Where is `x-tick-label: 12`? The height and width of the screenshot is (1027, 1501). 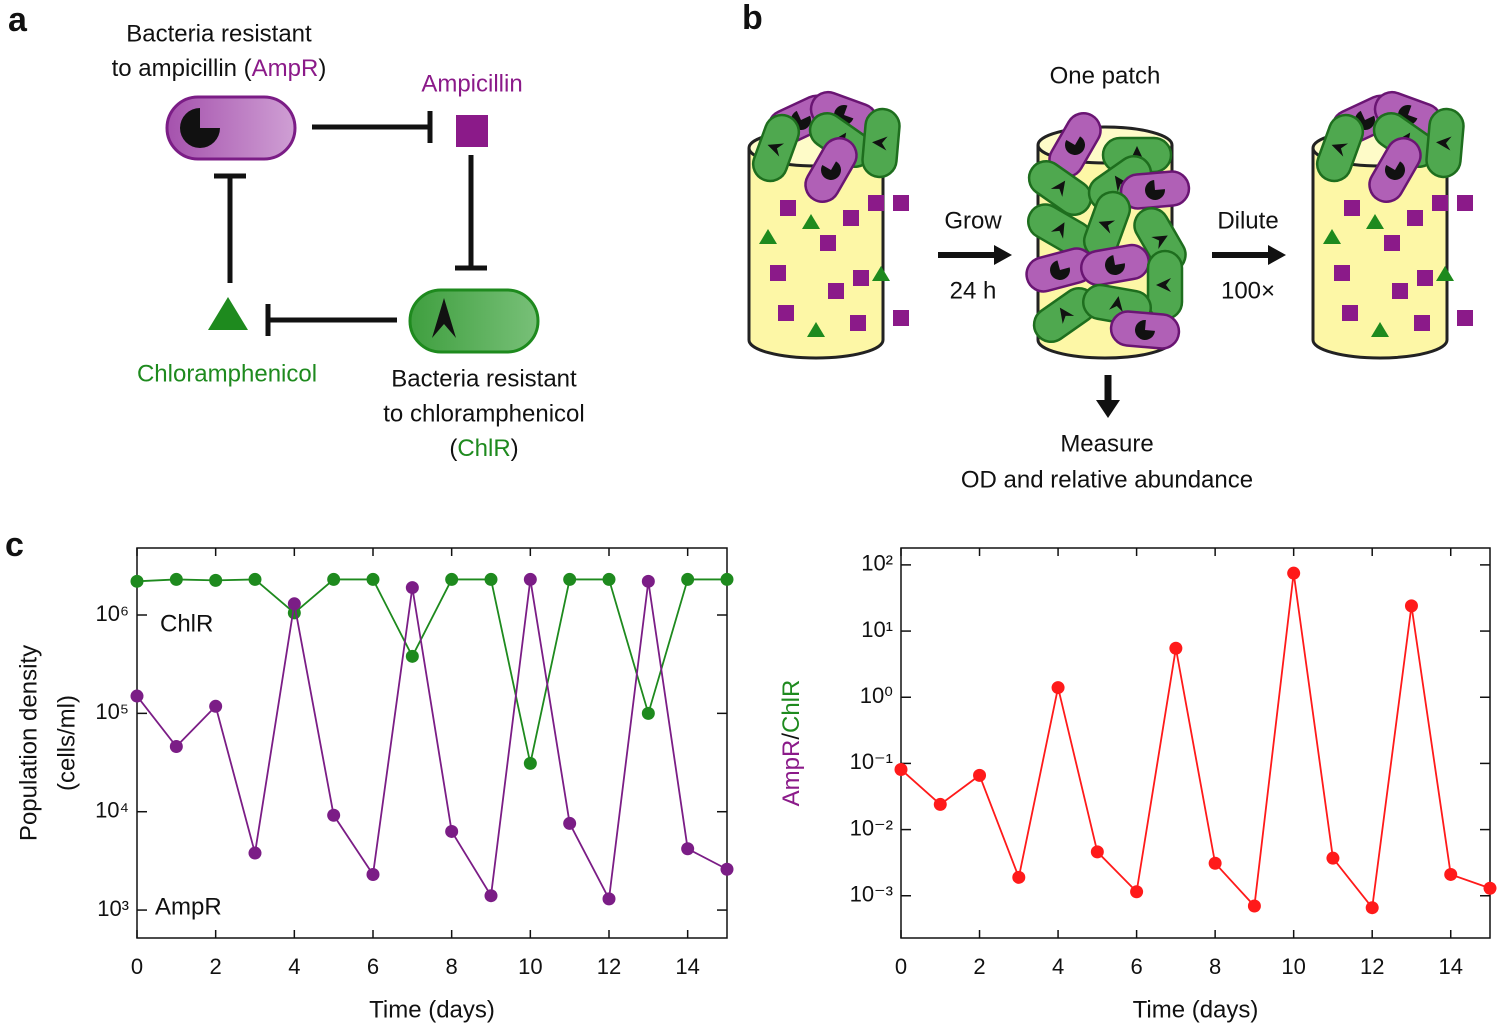
x-tick-label: 12 is located at coordinates (609, 966).